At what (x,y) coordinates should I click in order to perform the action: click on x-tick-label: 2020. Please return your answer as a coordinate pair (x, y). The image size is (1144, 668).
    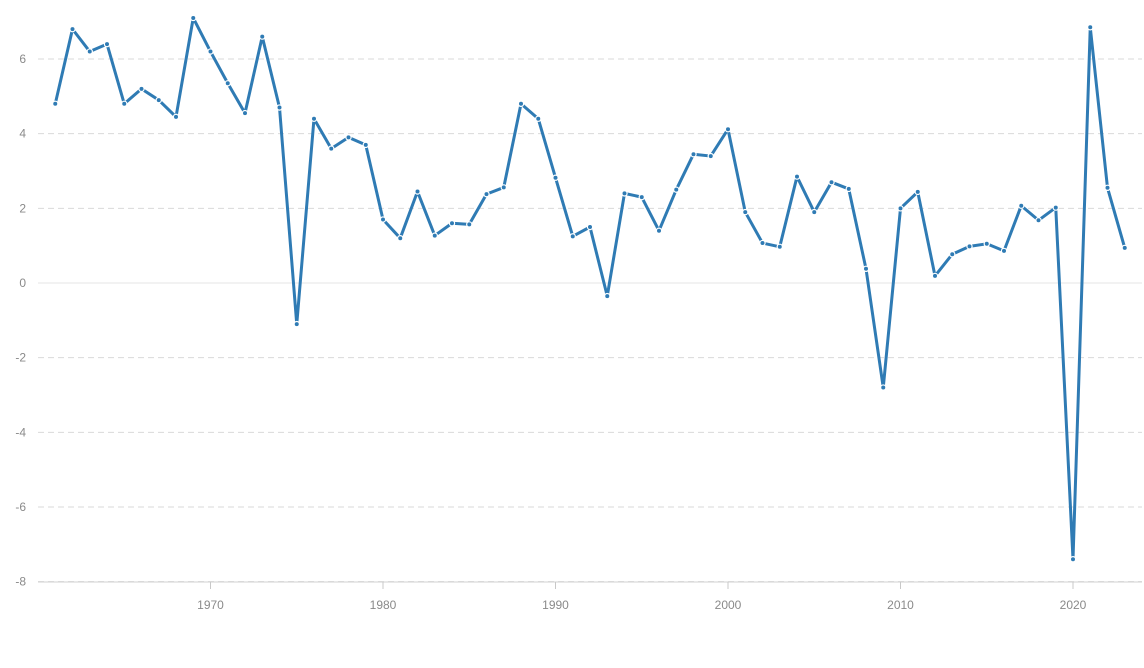
    Looking at the image, I should click on (1073, 605).